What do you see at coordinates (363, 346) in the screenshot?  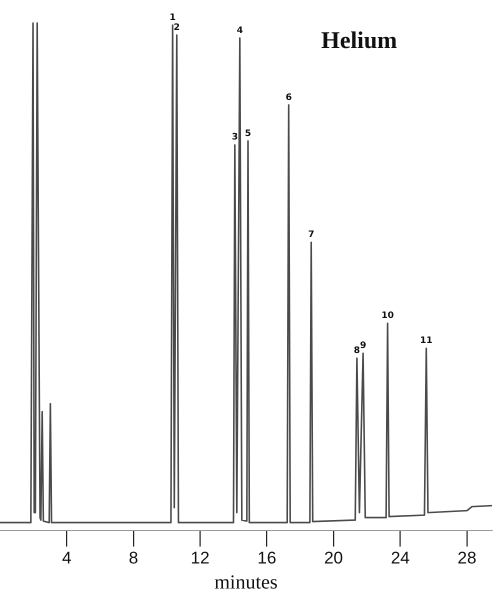 I see `annotation: 9` at bounding box center [363, 346].